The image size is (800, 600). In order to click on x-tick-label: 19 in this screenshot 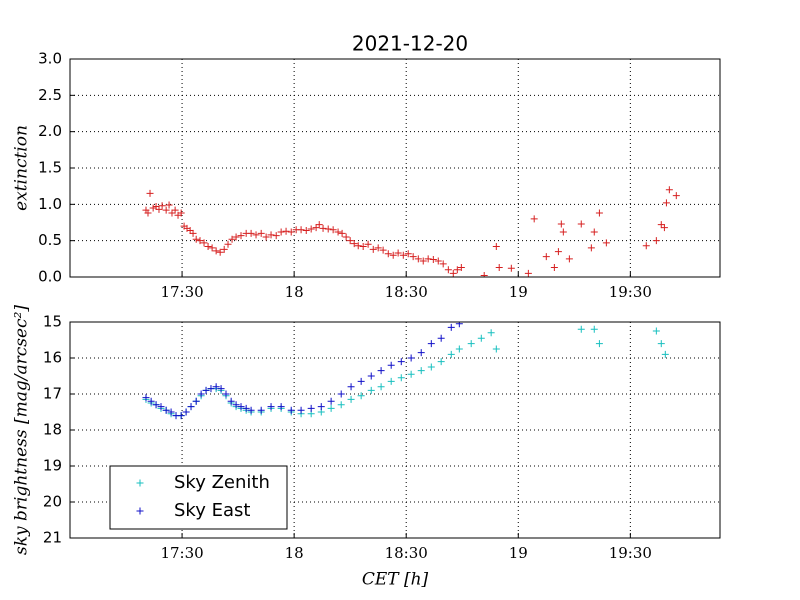, I will do `click(518, 553)`.